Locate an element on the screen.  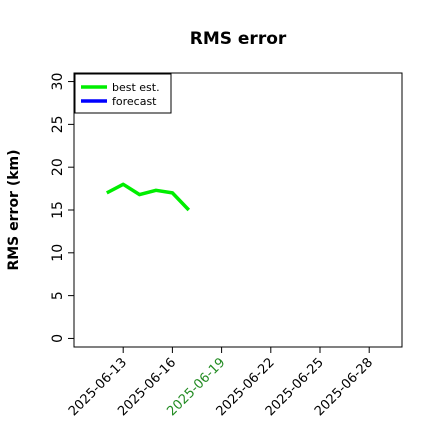
series-line-best-est is located at coordinates (148, 197).